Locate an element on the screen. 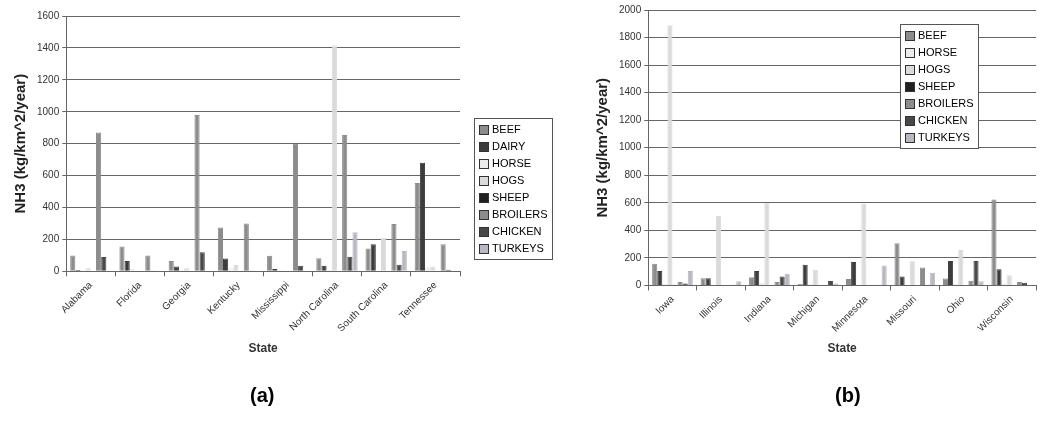  legend-label: DAIRY is located at coordinates (509, 146).